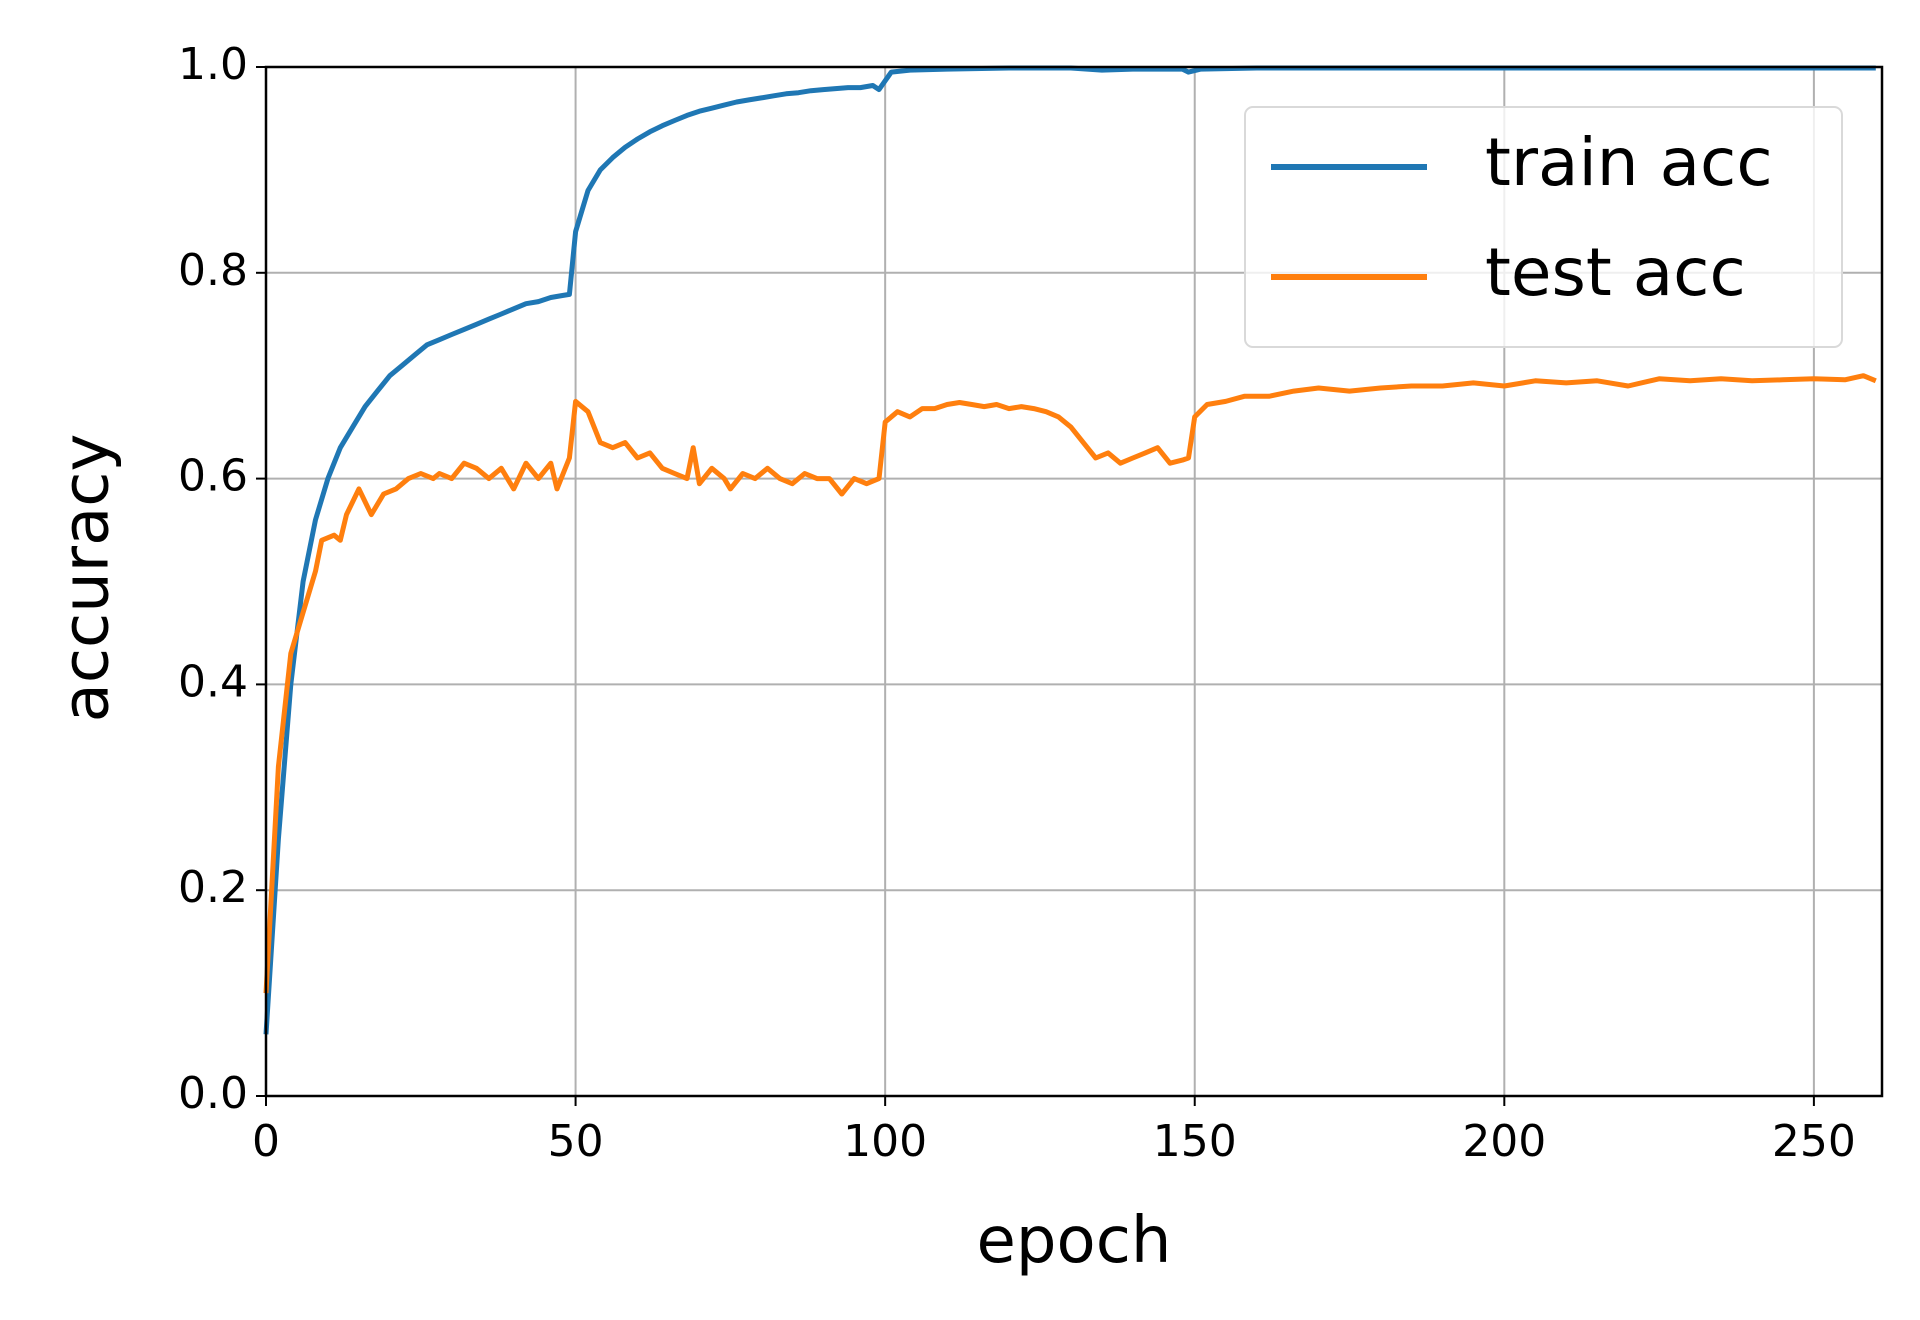 This screenshot has width=1920, height=1320. What do you see at coordinates (266, 1141) in the screenshot?
I see `x-tick-label: 0` at bounding box center [266, 1141].